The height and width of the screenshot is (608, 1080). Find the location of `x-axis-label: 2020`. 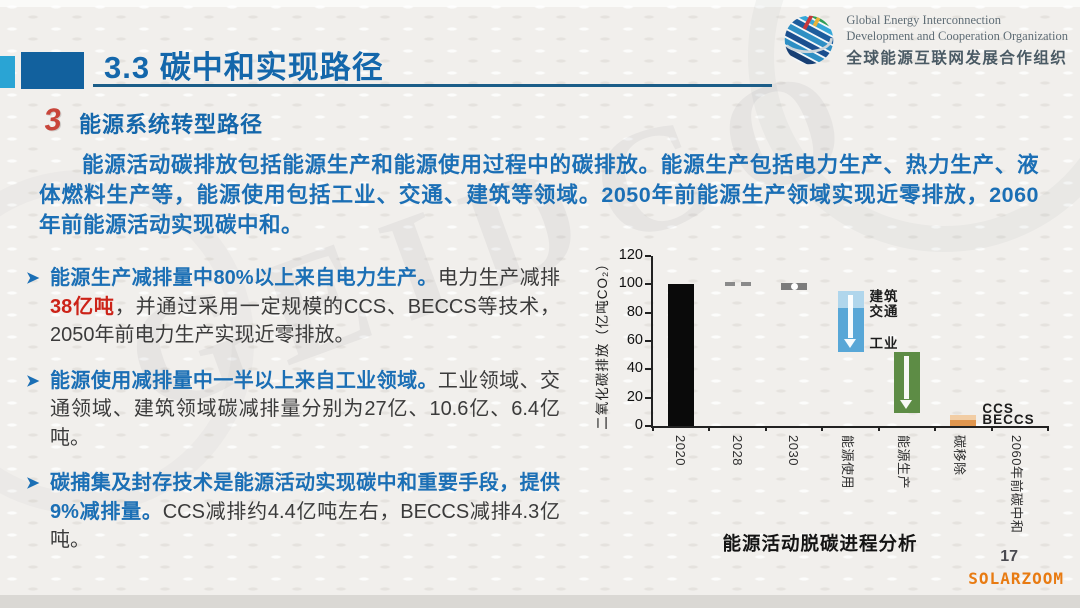

x-axis-label: 2020 is located at coordinates (681, 450).